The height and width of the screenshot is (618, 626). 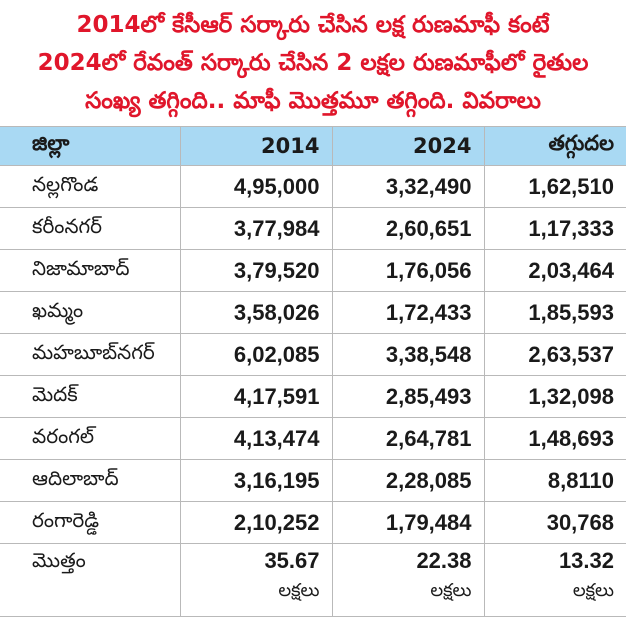 I want to click on cell-2014: 3,58,026, so click(x=256, y=312).